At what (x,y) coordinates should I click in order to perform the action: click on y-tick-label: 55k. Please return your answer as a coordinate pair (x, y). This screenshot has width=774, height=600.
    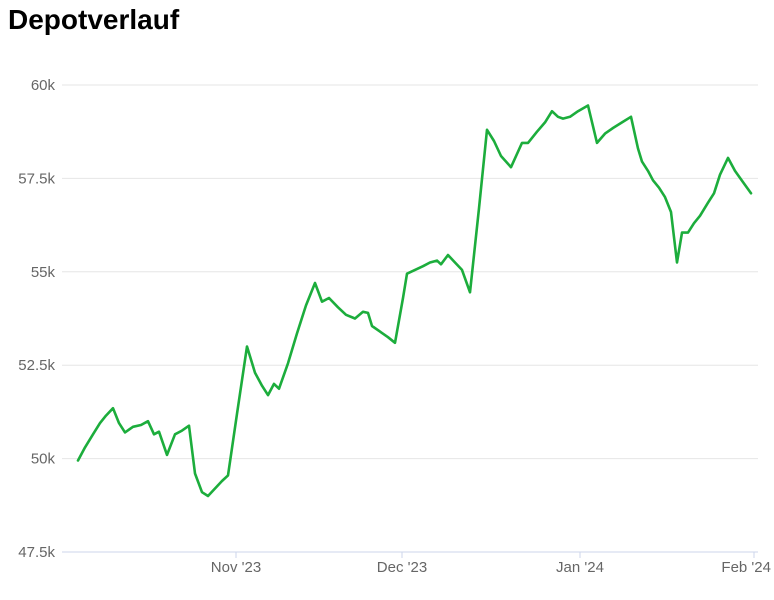
    Looking at the image, I should click on (43, 272).